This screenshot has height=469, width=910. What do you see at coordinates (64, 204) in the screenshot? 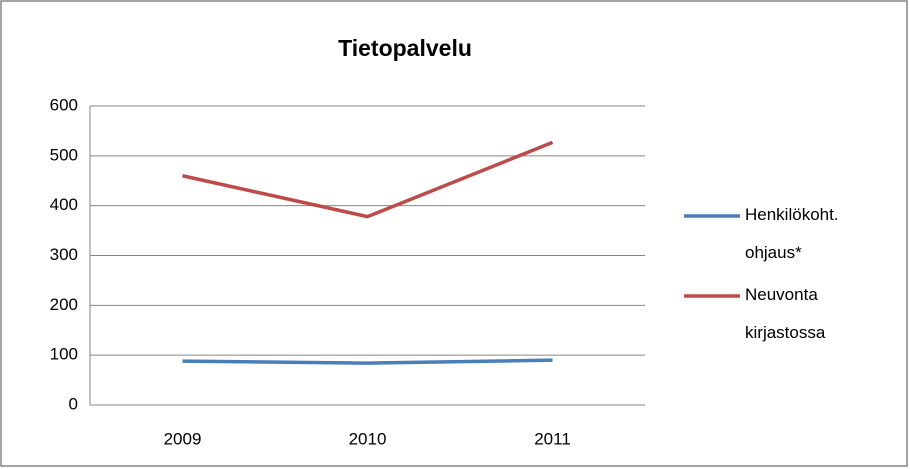
I see `y-tick-label: 400` at bounding box center [64, 204].